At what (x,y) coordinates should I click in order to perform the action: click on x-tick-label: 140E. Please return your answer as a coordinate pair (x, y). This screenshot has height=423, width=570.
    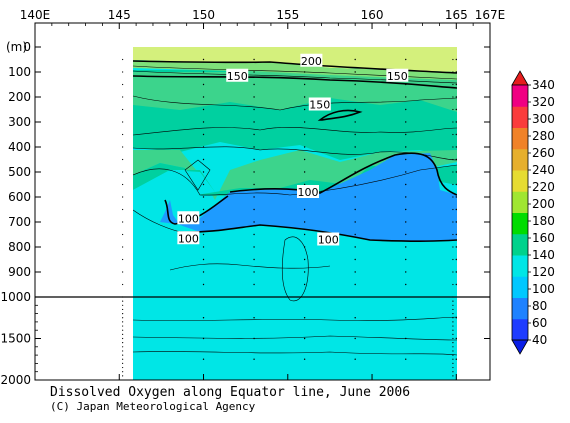
    Looking at the image, I should click on (35, 15).